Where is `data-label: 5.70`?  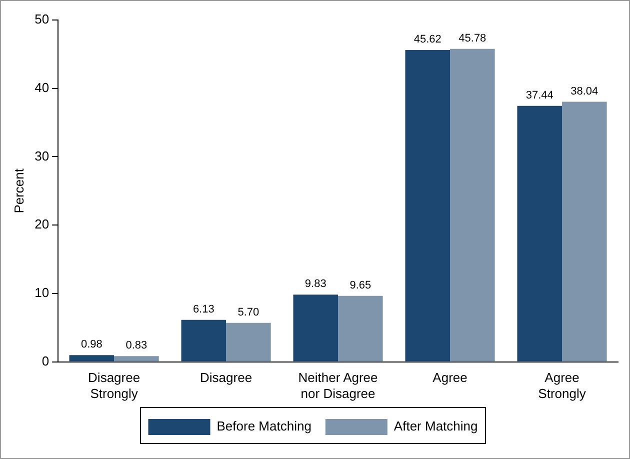 data-label: 5.70 is located at coordinates (249, 312).